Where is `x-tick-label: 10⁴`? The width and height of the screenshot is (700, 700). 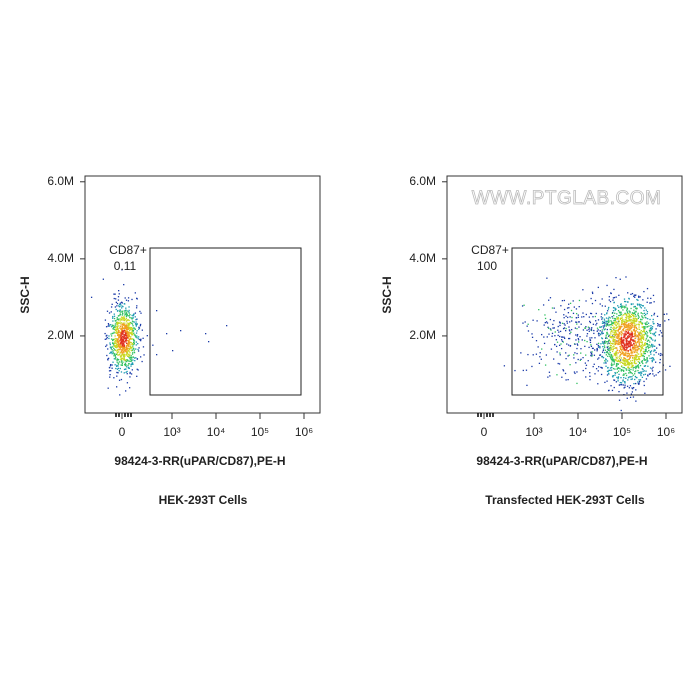 x-tick-label: 10⁴ is located at coordinates (216, 432).